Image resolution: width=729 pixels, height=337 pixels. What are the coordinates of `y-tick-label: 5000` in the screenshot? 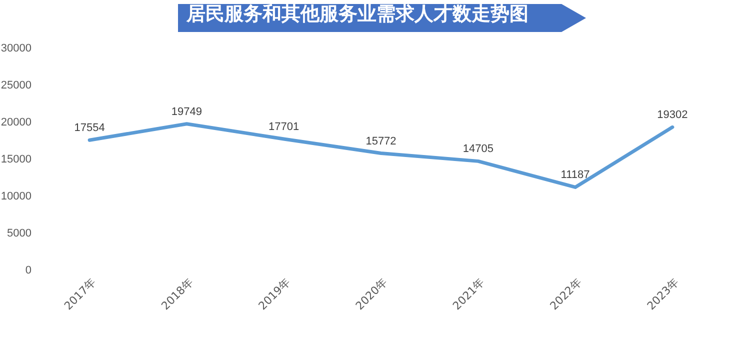 It's located at (19, 234).